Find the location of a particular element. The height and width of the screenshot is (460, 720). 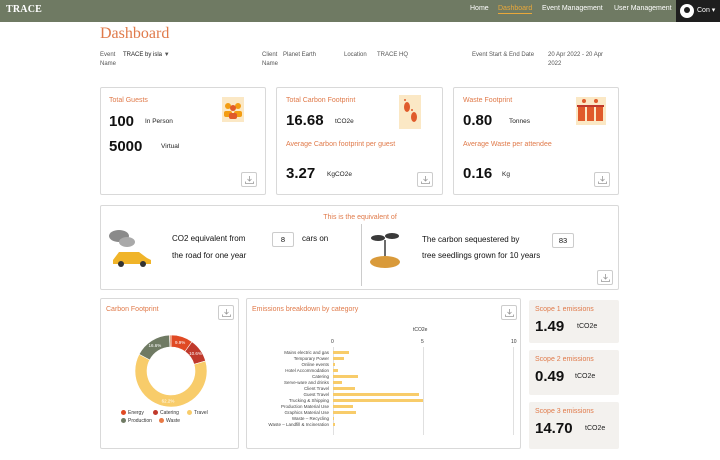

waste-unit: Tonnes is located at coordinates (519, 121).